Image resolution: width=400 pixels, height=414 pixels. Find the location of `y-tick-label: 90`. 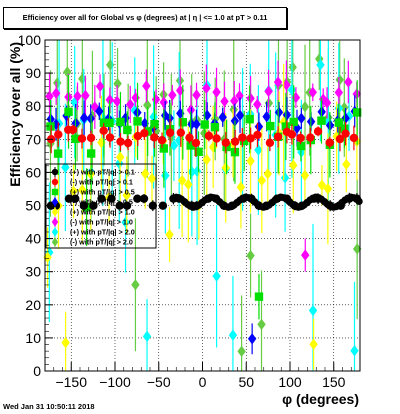

y-tick-label: 90 is located at coordinates (33, 73).